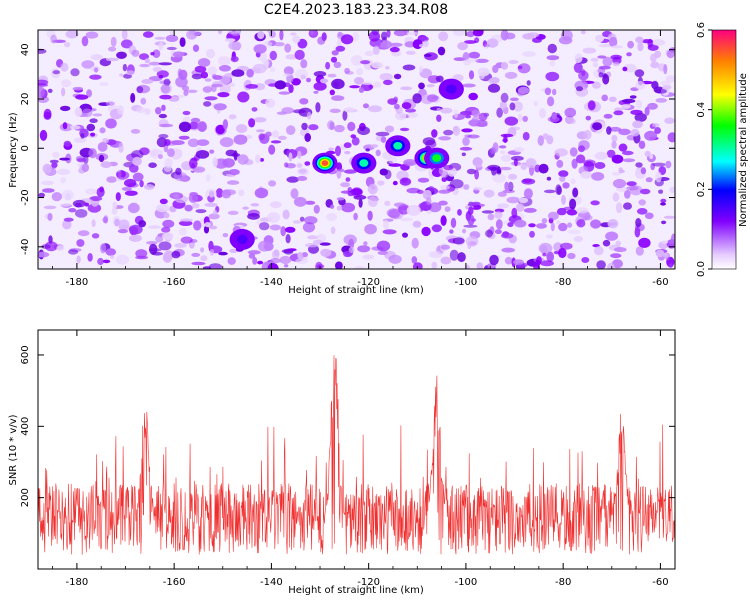 This screenshot has height=604, width=750. What do you see at coordinates (563, 582) in the screenshot?
I see `snr-x-tick-label: -80` at bounding box center [563, 582].